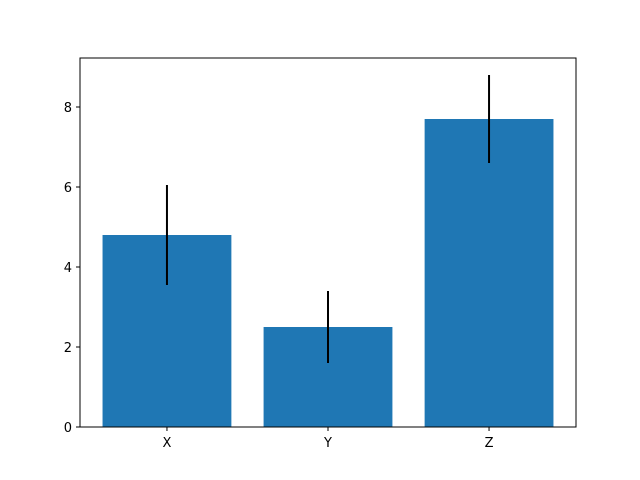  What do you see at coordinates (167, 443) in the screenshot?
I see `x-tick-label: X` at bounding box center [167, 443].